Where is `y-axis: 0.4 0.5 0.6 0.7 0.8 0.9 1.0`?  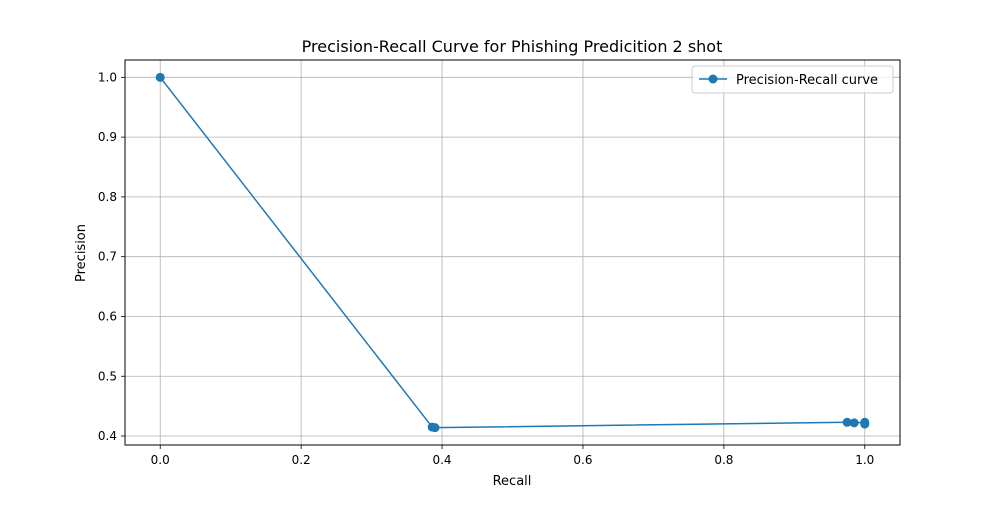 y-axis: 0.4 0.5 0.6 0.7 0.8 0.9 1.0 is located at coordinates (111, 256).